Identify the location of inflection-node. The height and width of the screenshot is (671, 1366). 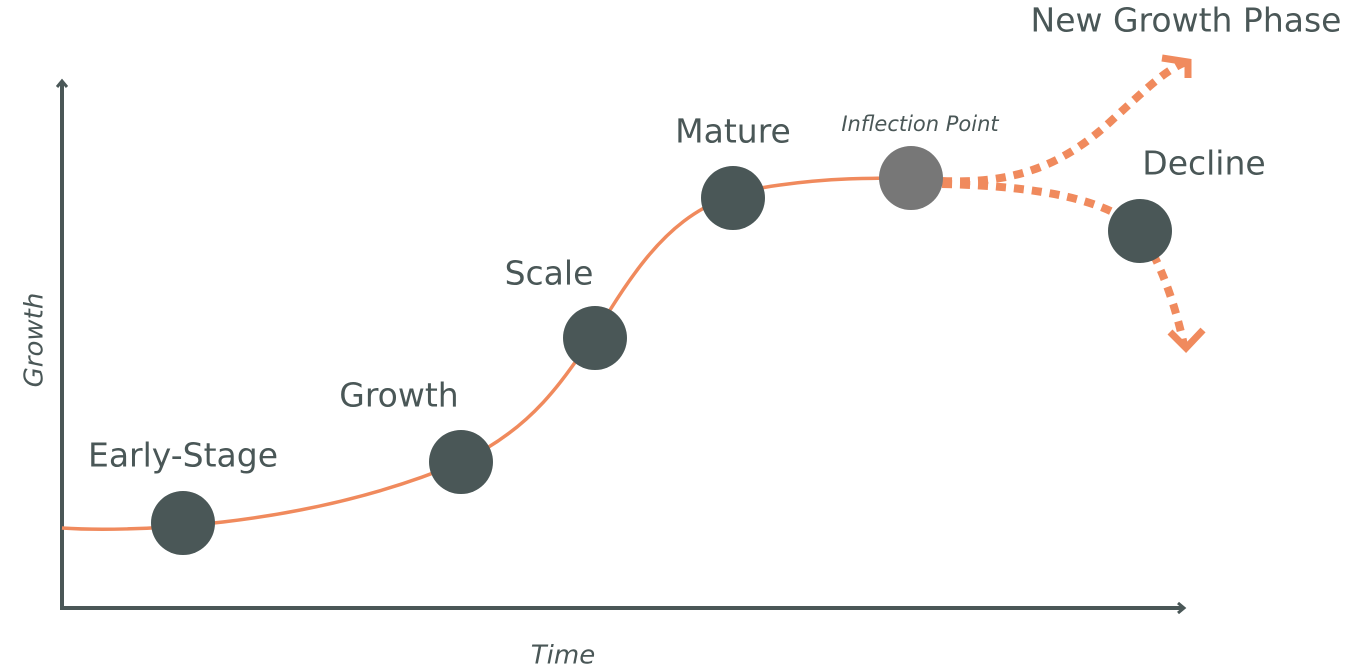
(911, 178).